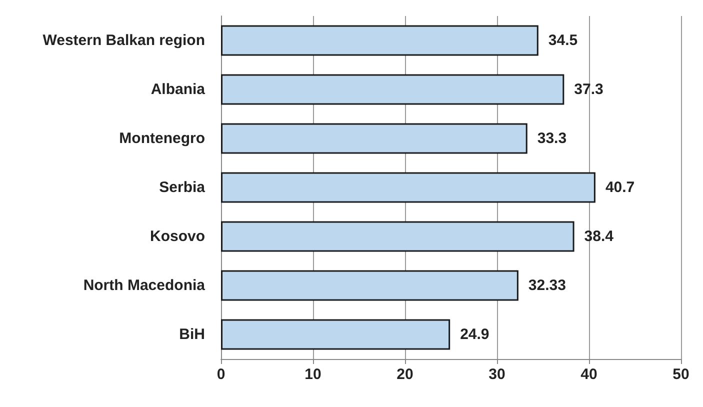 The width and height of the screenshot is (703, 407). What do you see at coordinates (620, 187) in the screenshot?
I see `data-label: 40.7` at bounding box center [620, 187].